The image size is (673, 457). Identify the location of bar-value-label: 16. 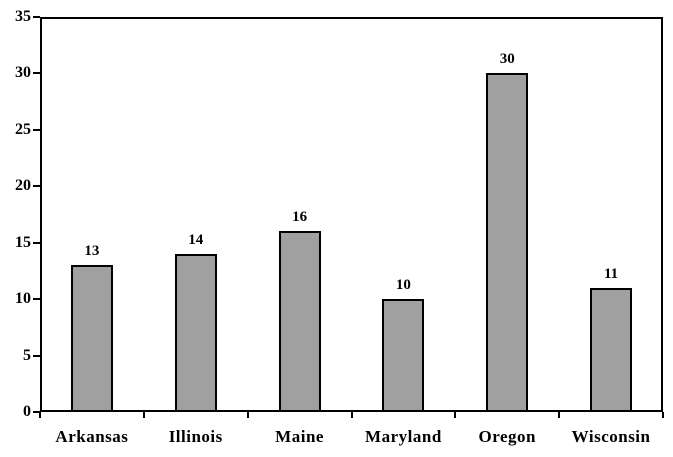
(300, 217).